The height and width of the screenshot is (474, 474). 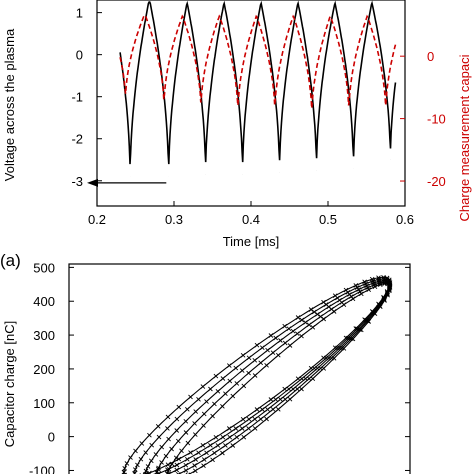 What do you see at coordinates (44, 369) in the screenshot?
I see `bottom-y-tick-label: 200` at bounding box center [44, 369].